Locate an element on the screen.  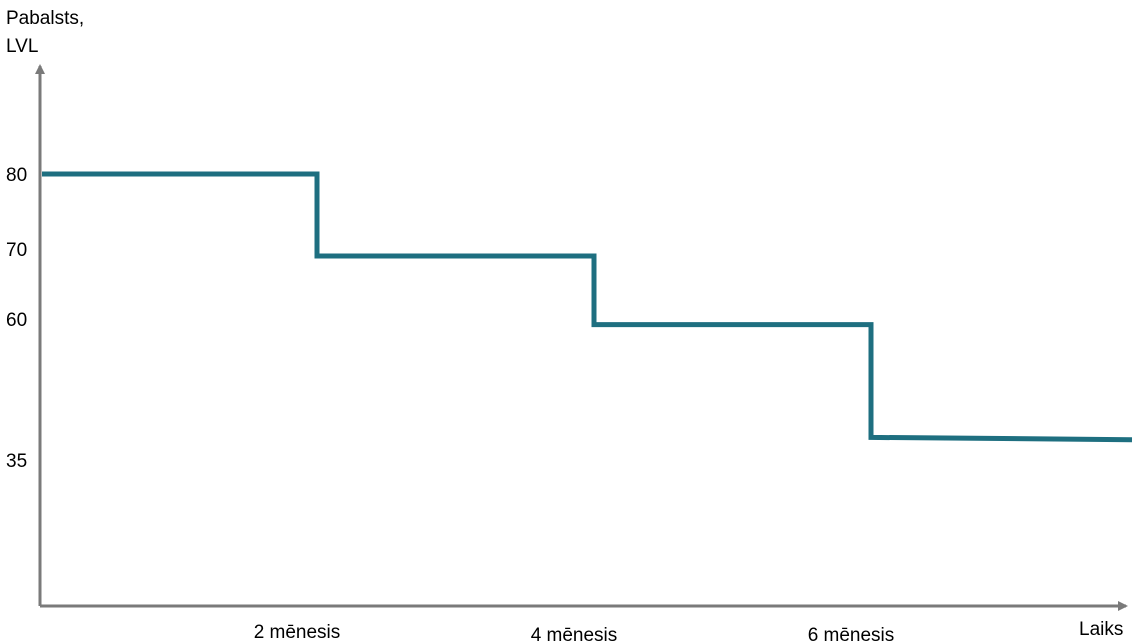
y-tick-label: 70 is located at coordinates (16, 250).